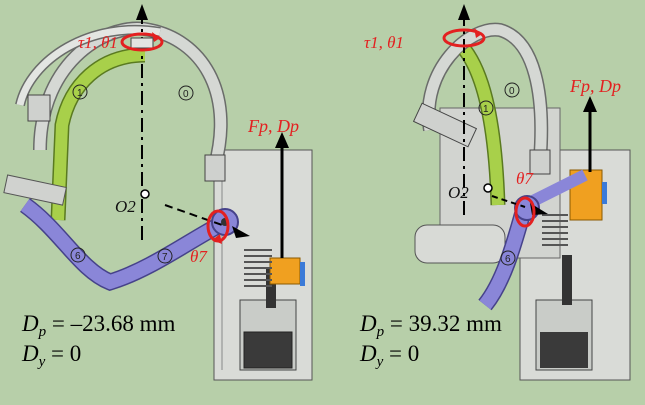  I want to click on link-1-outline, so click(98, 134).